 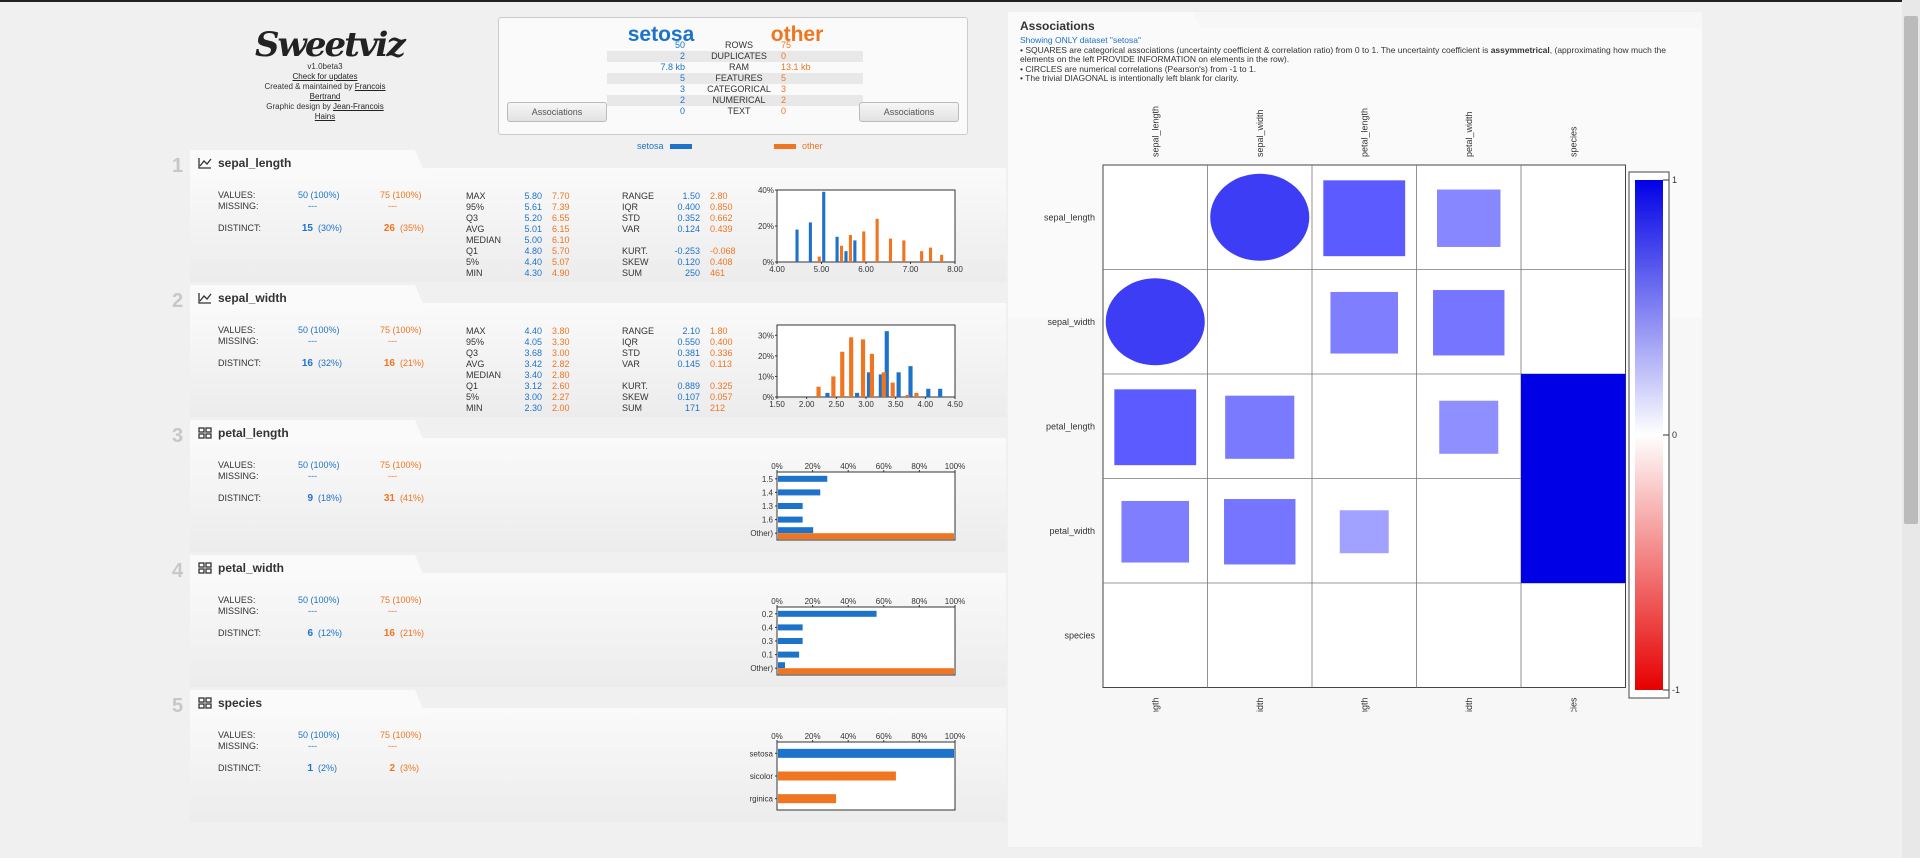 What do you see at coordinates (635, 397) in the screenshot?
I see `stat-label: SKEW` at bounding box center [635, 397].